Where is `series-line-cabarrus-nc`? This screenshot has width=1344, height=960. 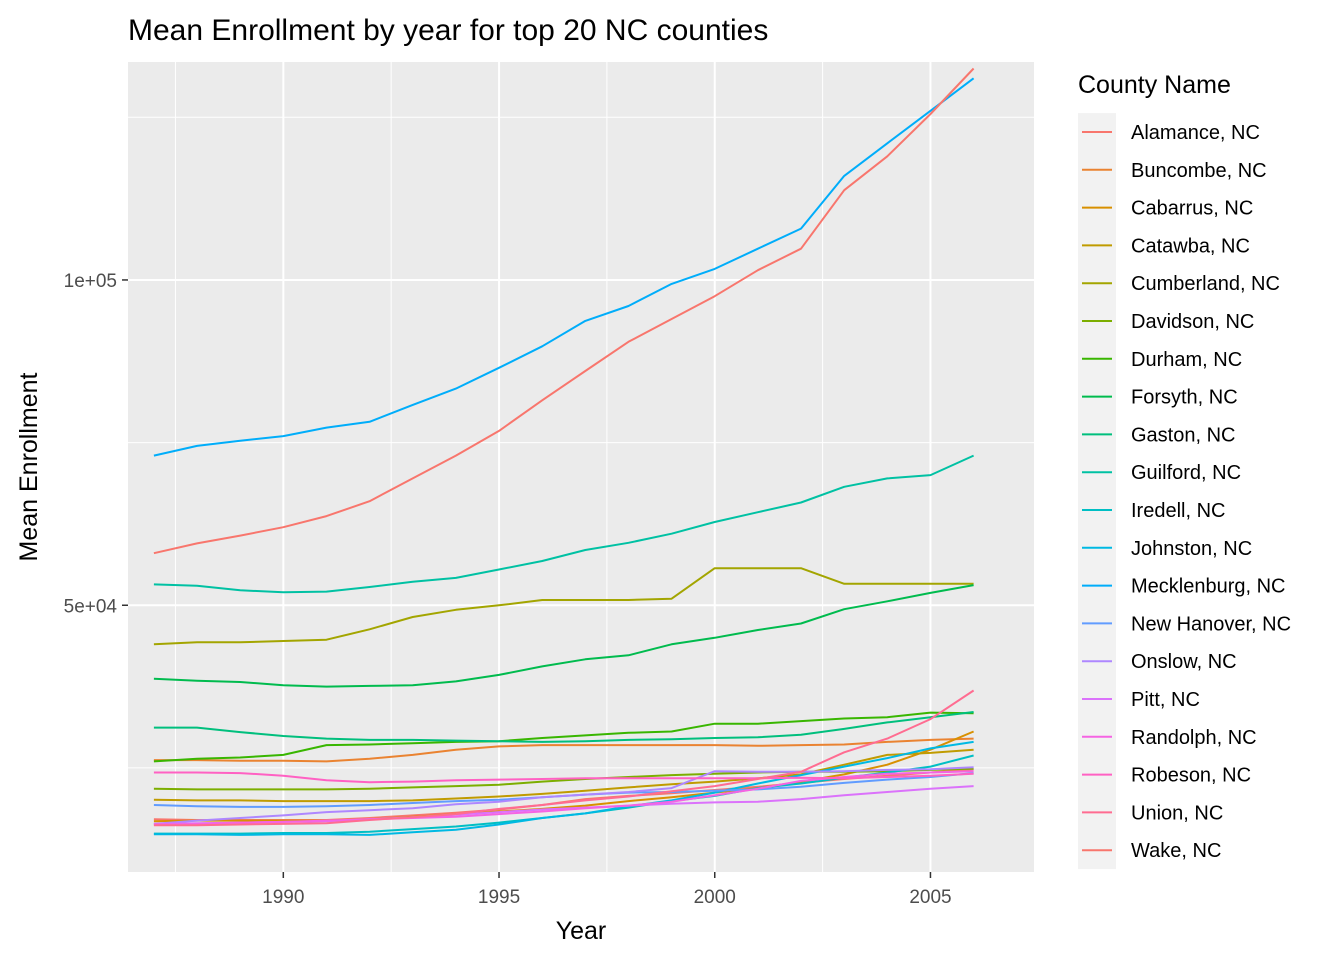
series-line-cabarrus-nc is located at coordinates (563, 776).